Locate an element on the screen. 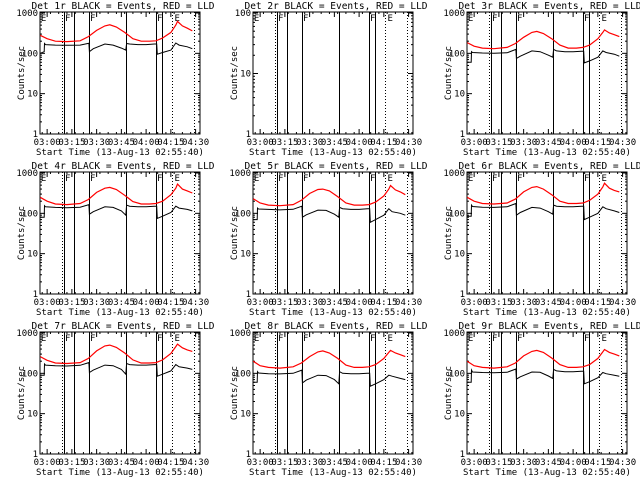 This screenshot has height=480, width=640. panel-title: Det 9r BLACK = Events, RED = LLD is located at coordinates (549, 326).